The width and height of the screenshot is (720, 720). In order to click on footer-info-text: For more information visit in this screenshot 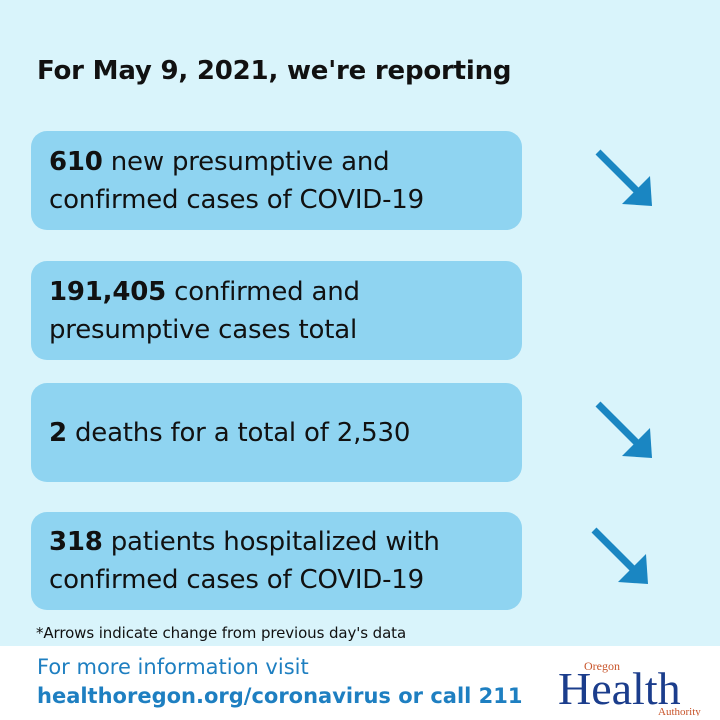, I will do `click(173, 667)`.